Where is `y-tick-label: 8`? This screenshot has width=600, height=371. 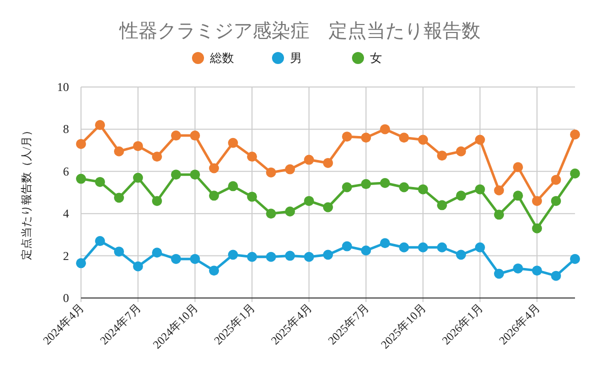
y-tick-label: 8 is located at coordinates (66, 129).